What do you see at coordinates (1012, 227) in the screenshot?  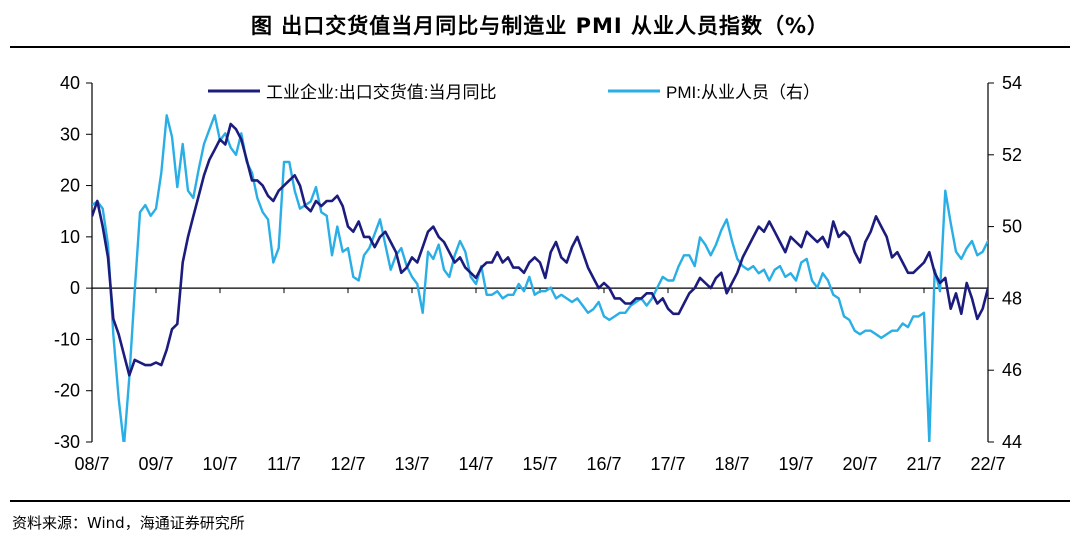 I see `y-right-tick-label: 50` at bounding box center [1012, 227].